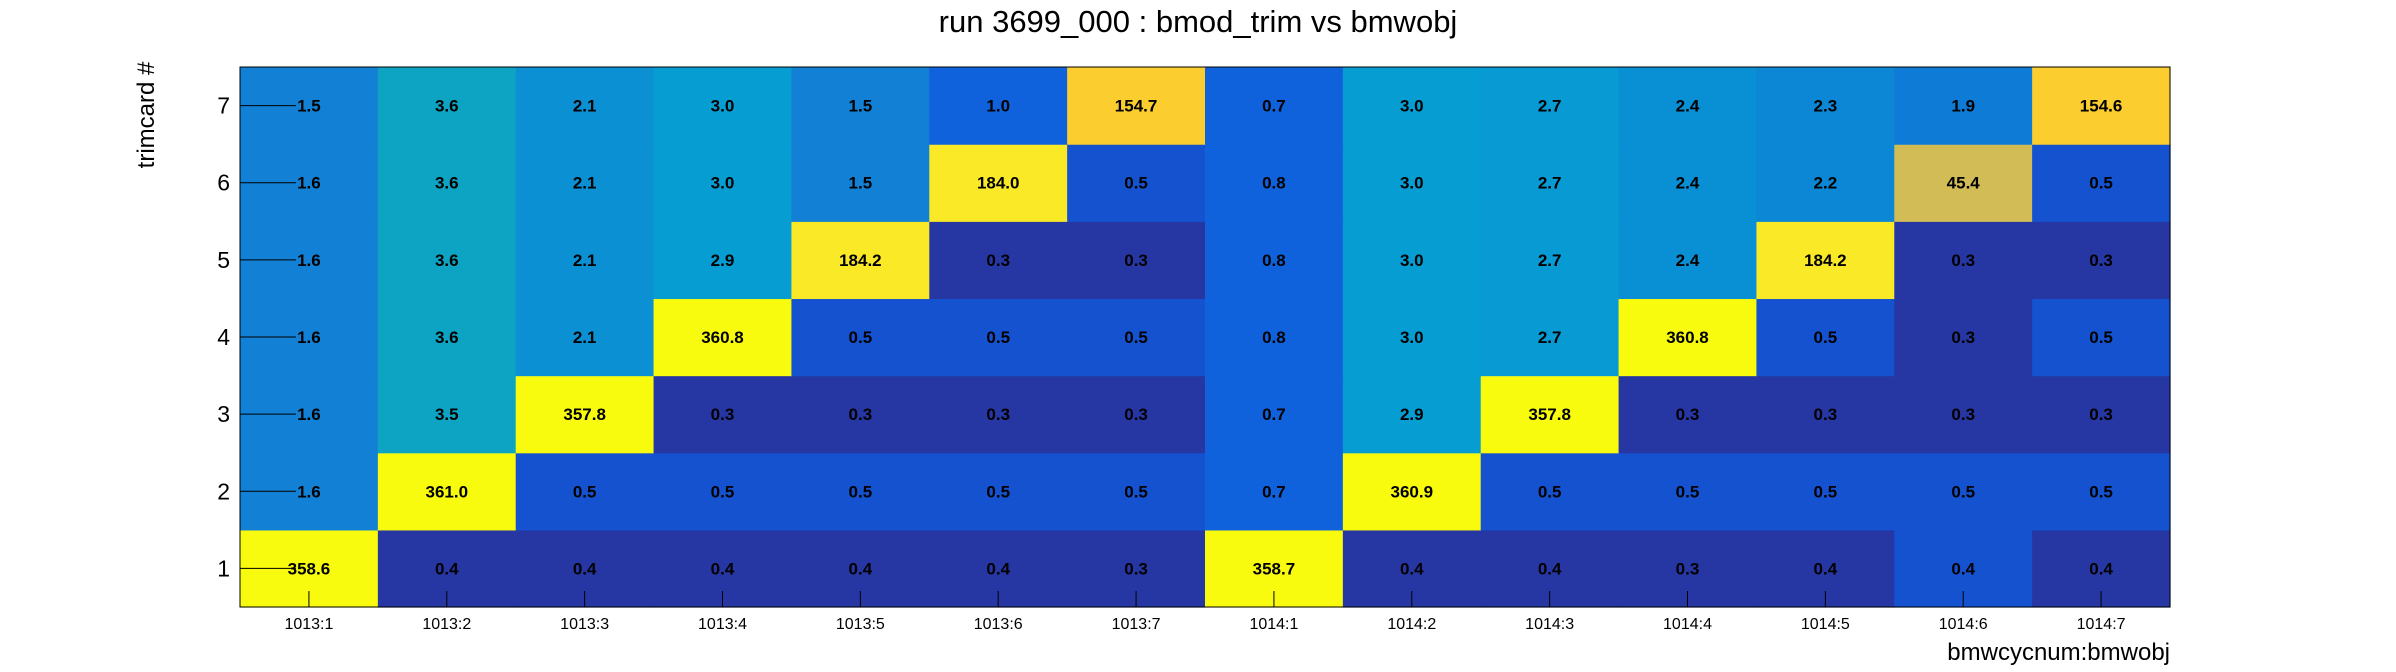 This screenshot has height=672, width=2396. What do you see at coordinates (860, 624) in the screenshot?
I see `x-tick-label: 1013:5` at bounding box center [860, 624].